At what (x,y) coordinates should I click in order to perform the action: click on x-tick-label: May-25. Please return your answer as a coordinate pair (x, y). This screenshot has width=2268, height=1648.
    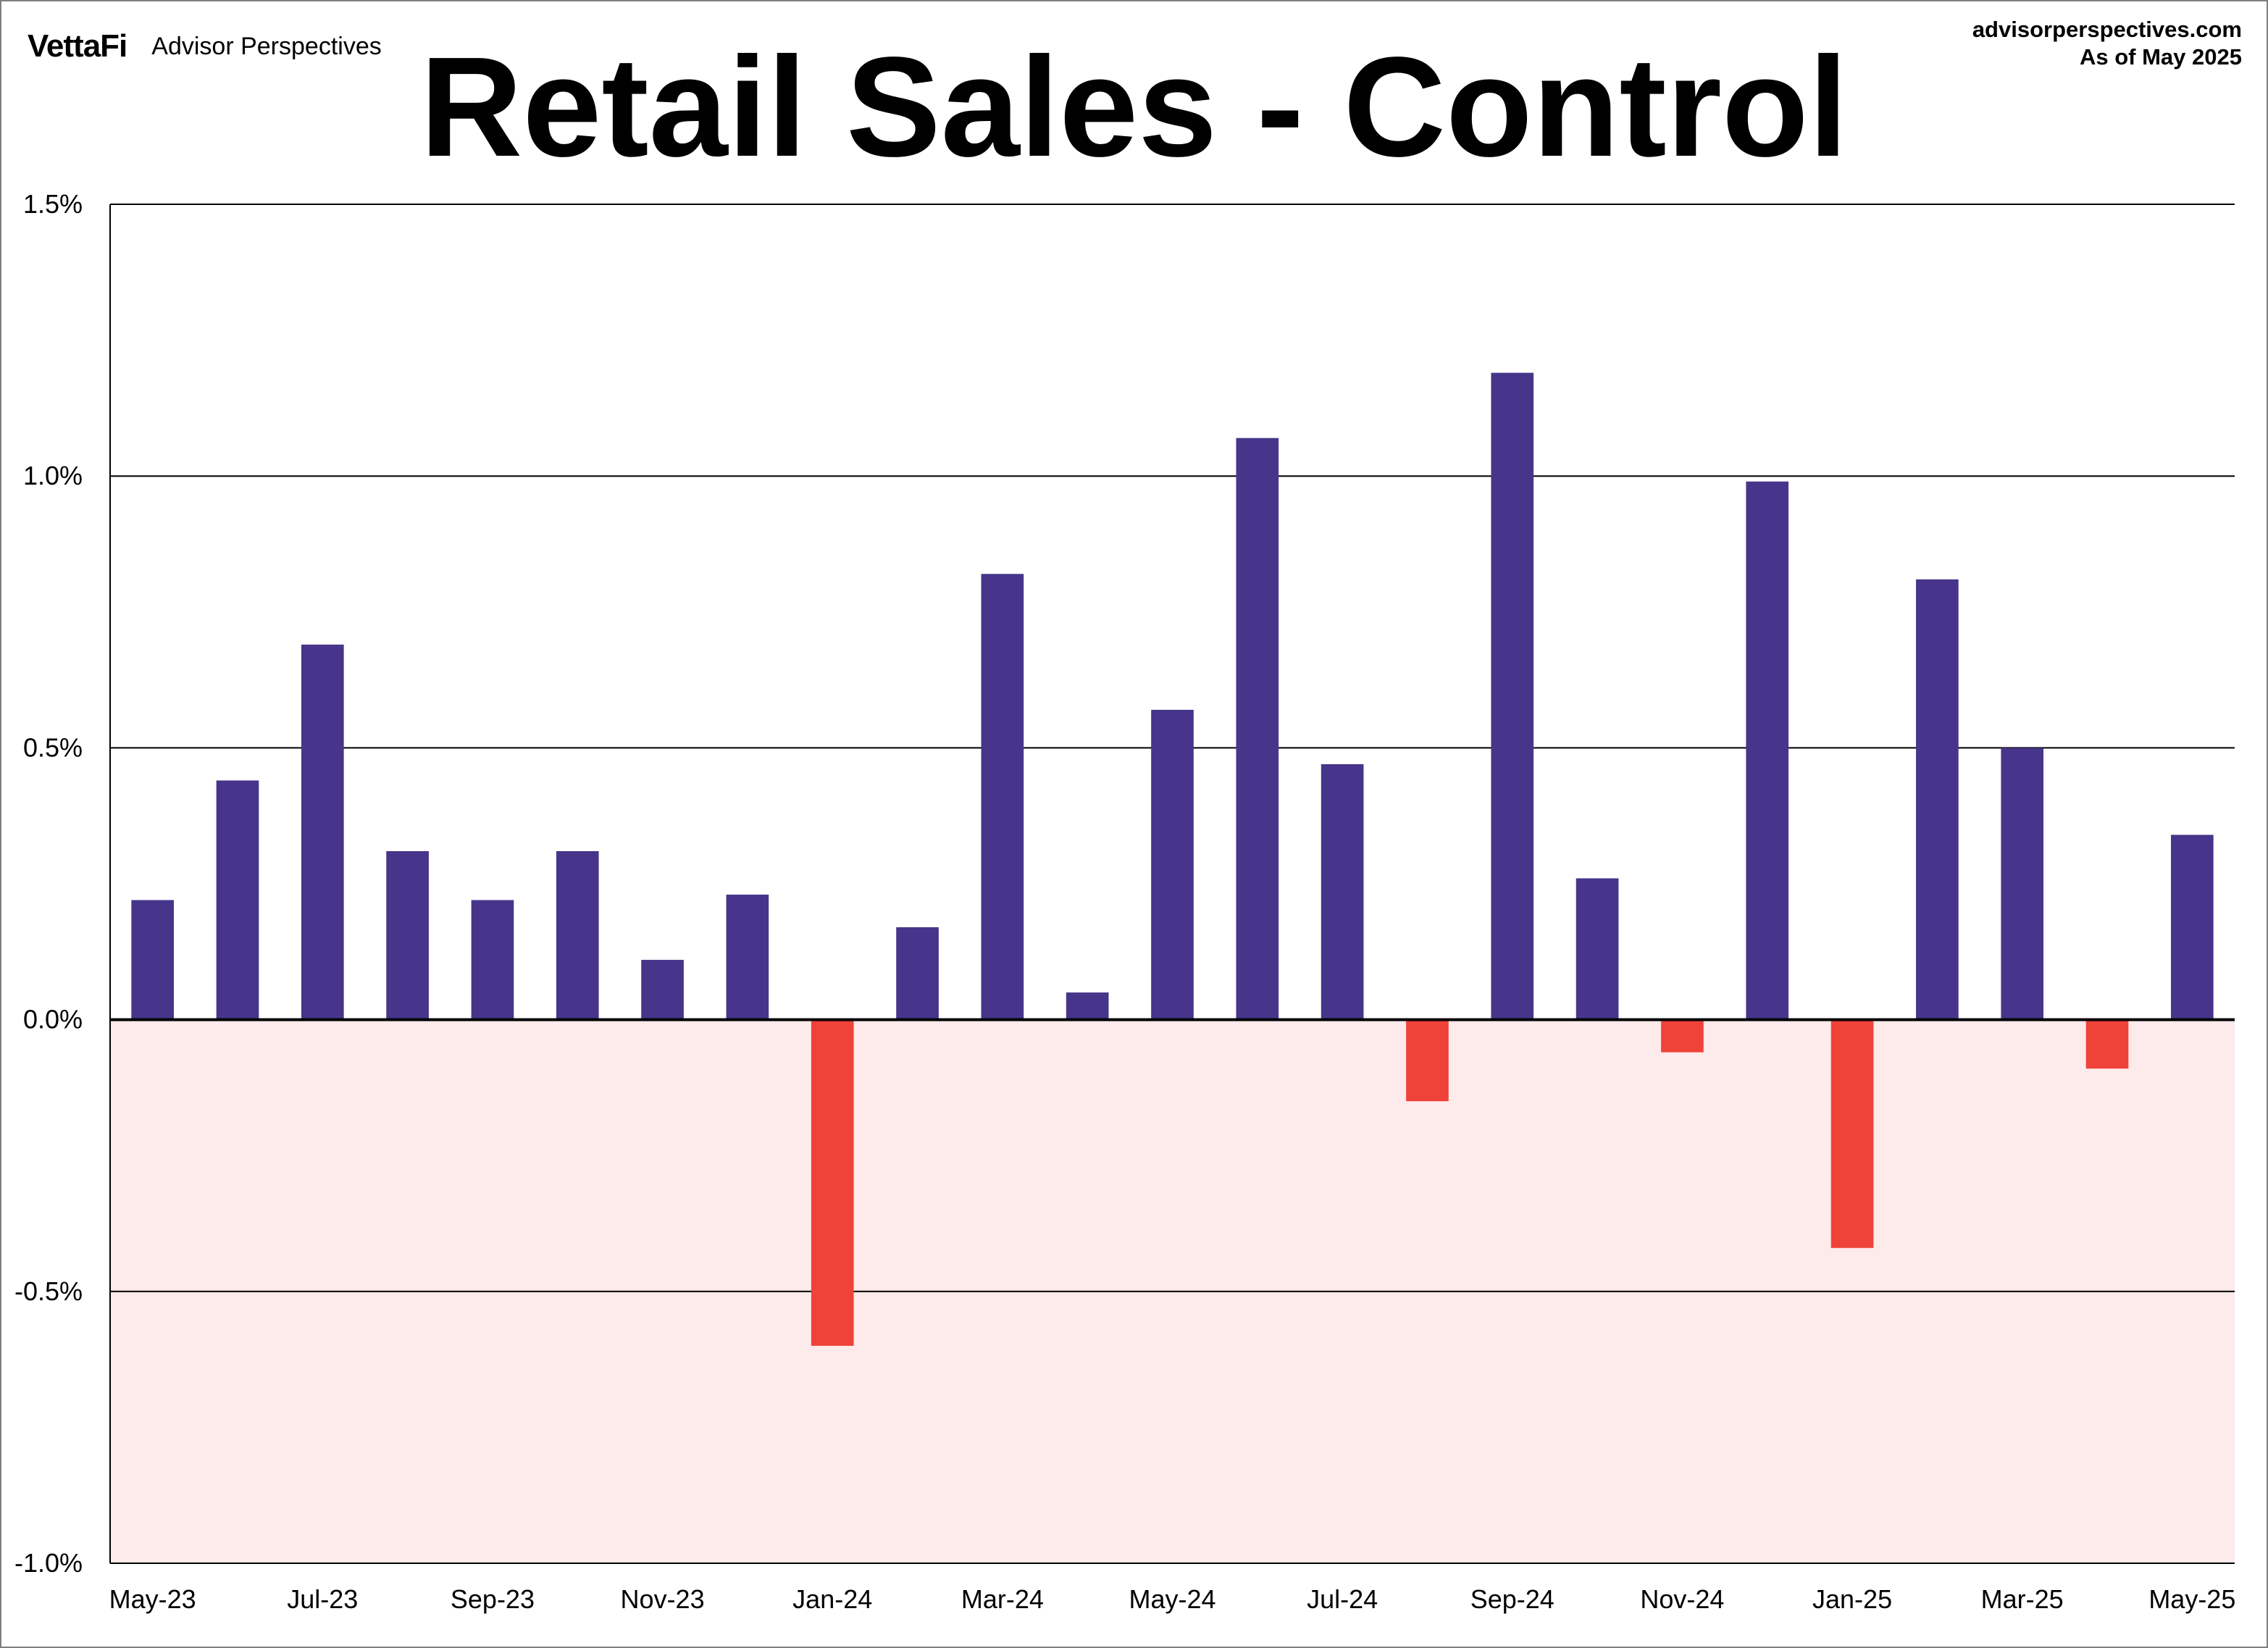
    Looking at the image, I should click on (2192, 1599).